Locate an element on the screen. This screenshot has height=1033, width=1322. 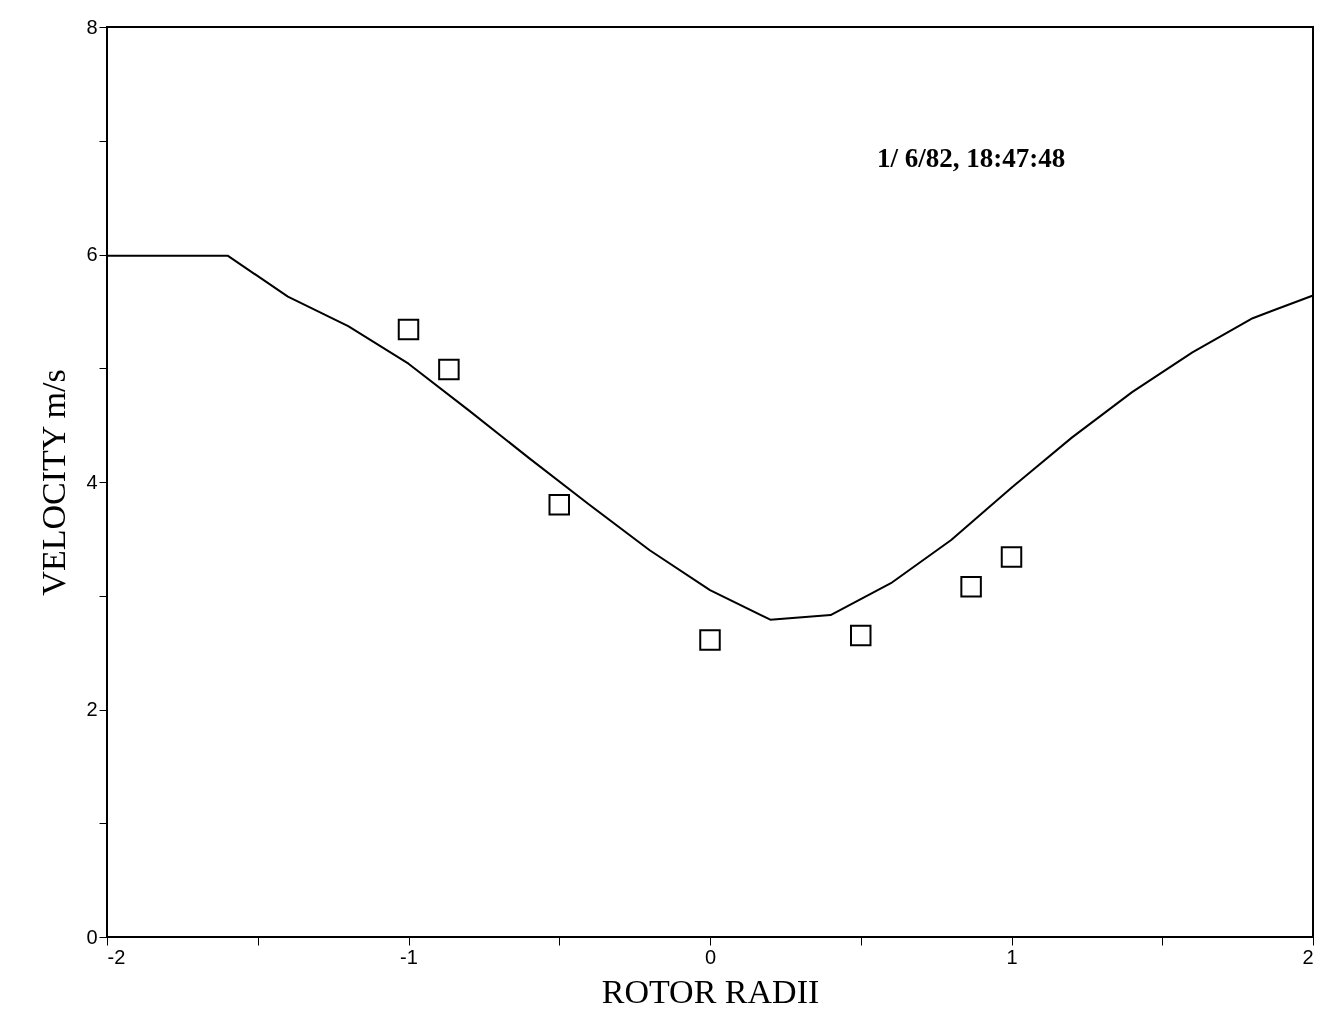
x-axis-title: ROTOR RADII is located at coordinates (710, 991).